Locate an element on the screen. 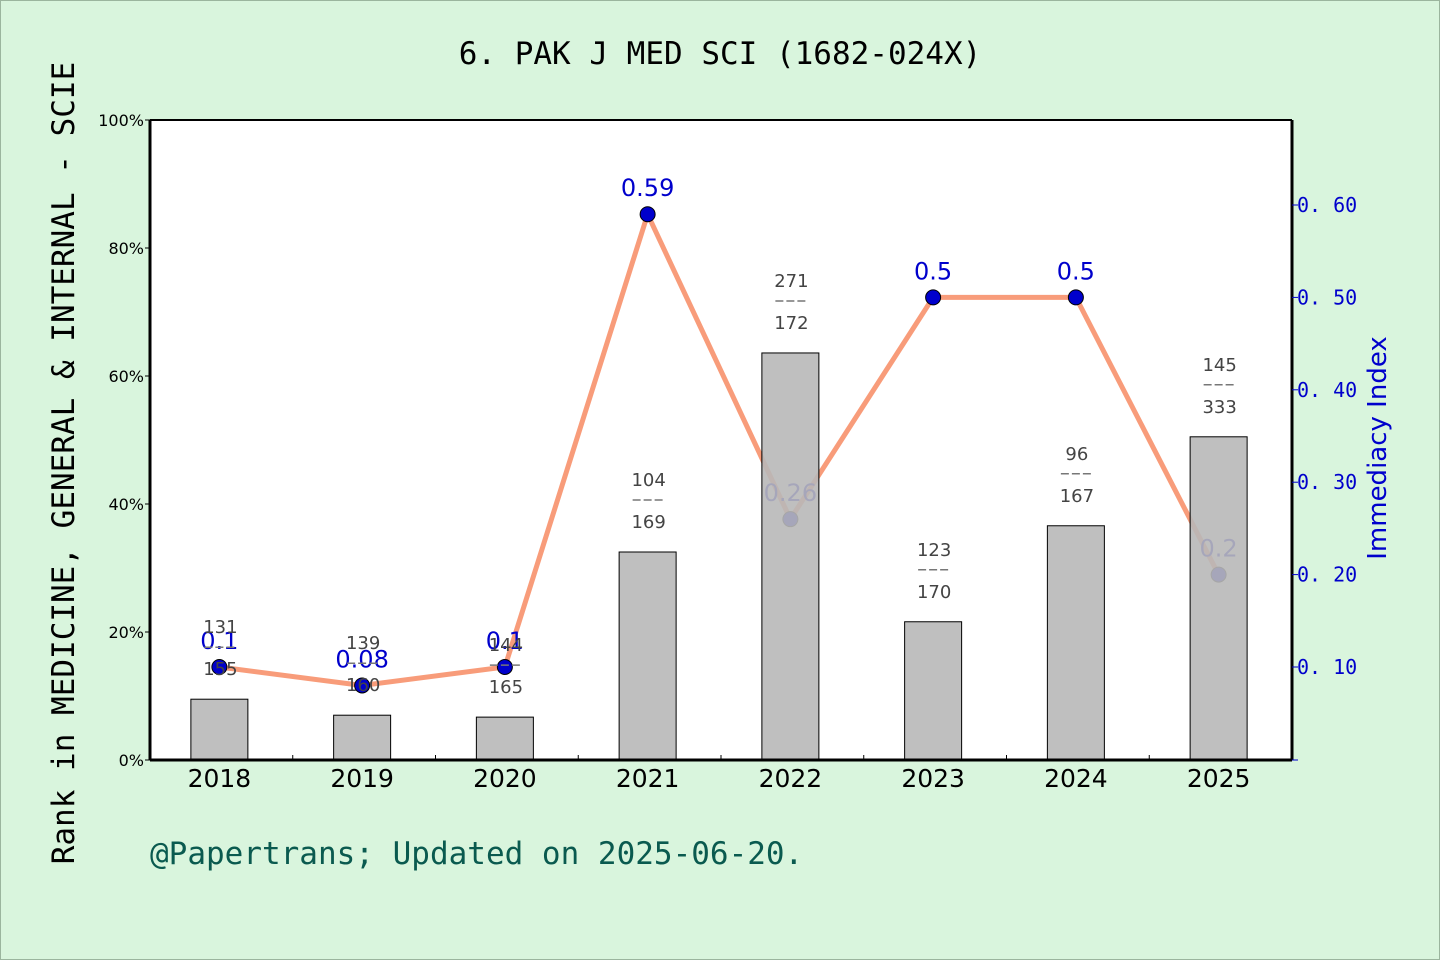  rank-label: 271 is located at coordinates (791, 281).